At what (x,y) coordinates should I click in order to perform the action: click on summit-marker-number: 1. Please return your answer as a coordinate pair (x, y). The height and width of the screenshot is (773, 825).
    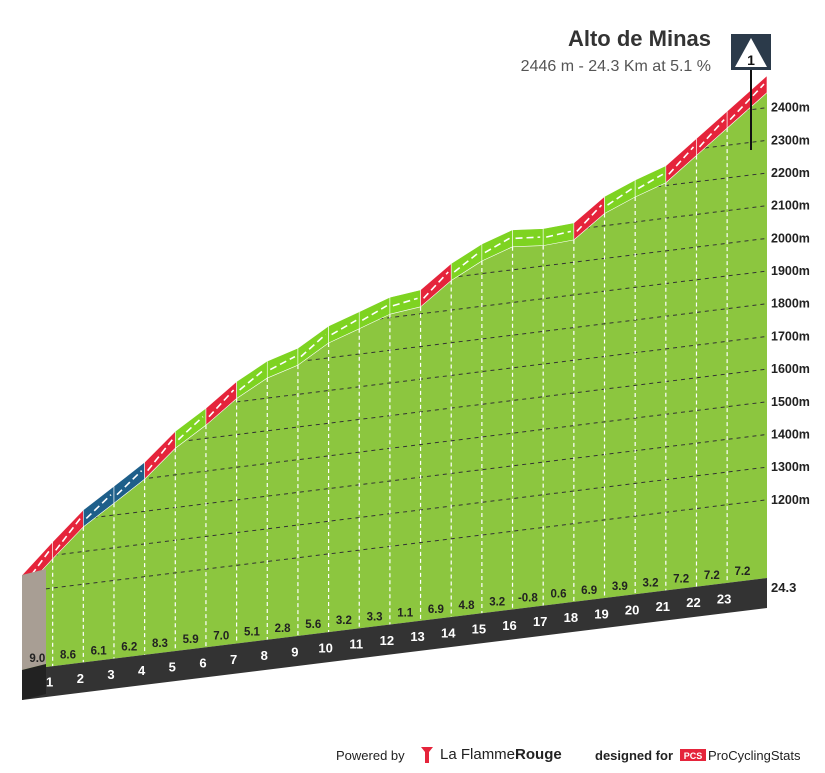
    Looking at the image, I should click on (751, 60).